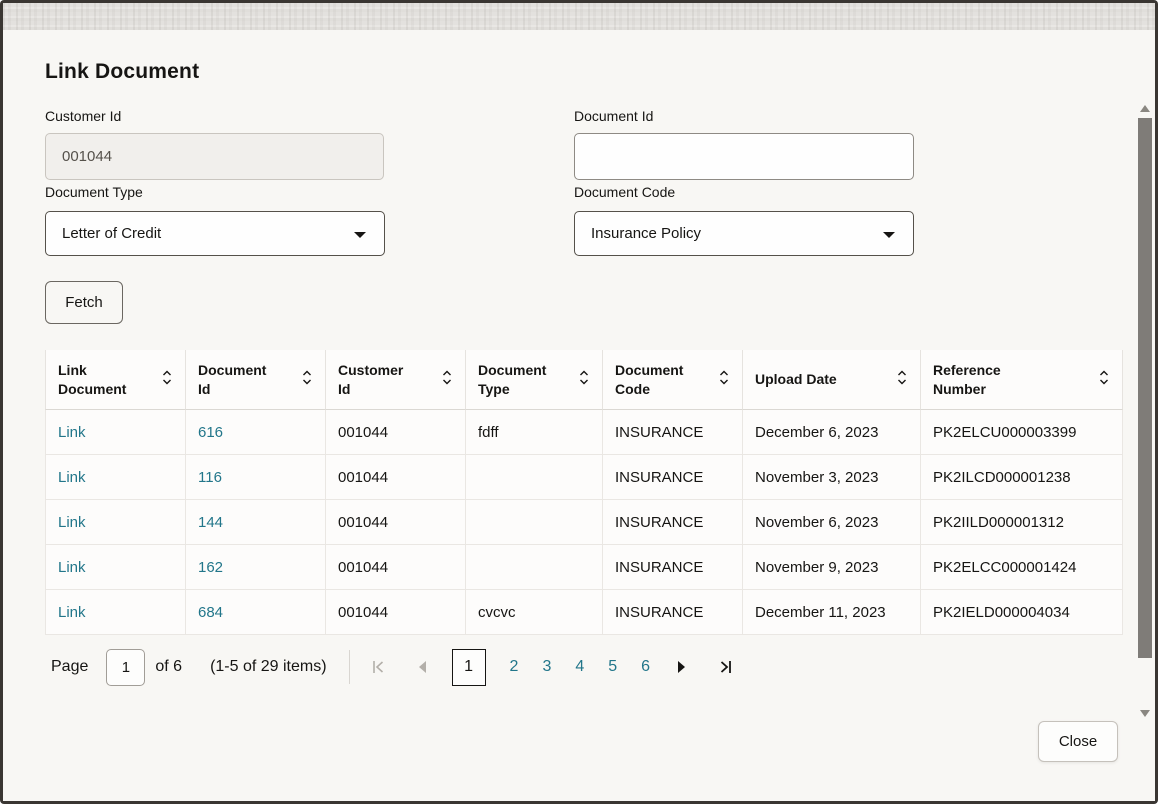 The width and height of the screenshot is (1158, 804). Describe the element at coordinates (210, 477) in the screenshot. I see `document-id-link: 116` at that location.